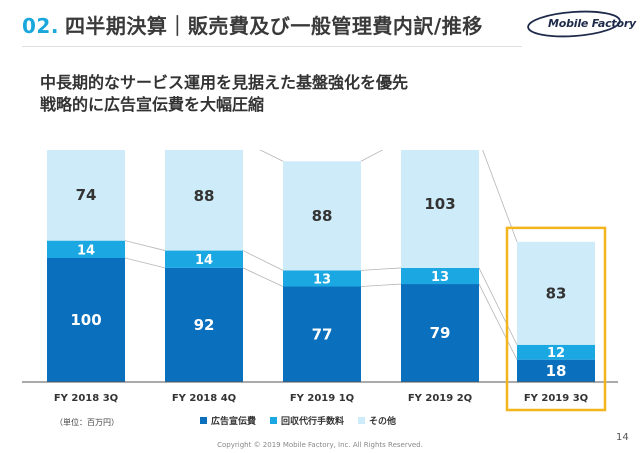 The height and width of the screenshot is (453, 640). Describe the element at coordinates (224, 82) in the screenshot. I see `subtitle-line-1: 中長期的なサービス運用を見据えた基盤強化を優先` at that location.